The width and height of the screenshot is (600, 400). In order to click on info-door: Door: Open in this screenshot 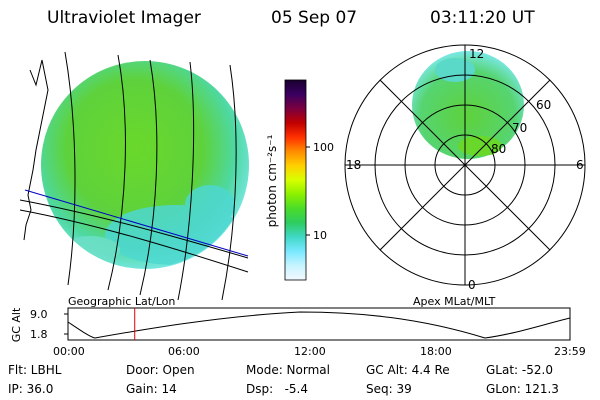, I will do `click(160, 370)`.